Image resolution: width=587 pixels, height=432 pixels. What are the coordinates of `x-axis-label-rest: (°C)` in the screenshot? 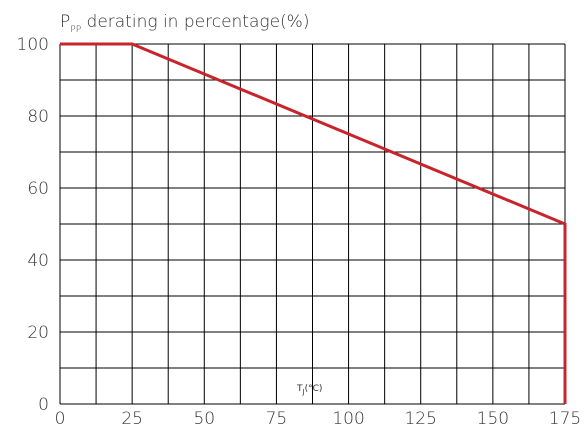 It's located at (314, 389).